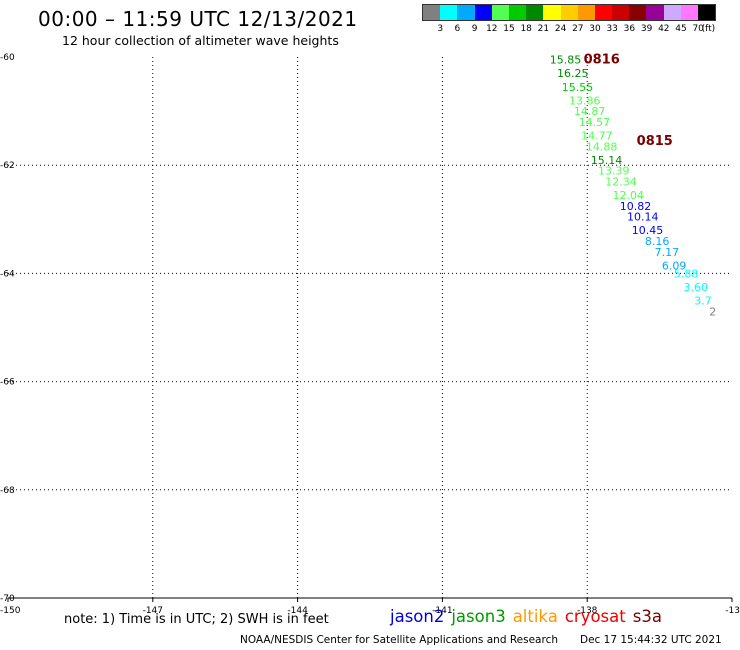 The image size is (740, 650). I want to click on legend-label: 9, so click(474, 29).